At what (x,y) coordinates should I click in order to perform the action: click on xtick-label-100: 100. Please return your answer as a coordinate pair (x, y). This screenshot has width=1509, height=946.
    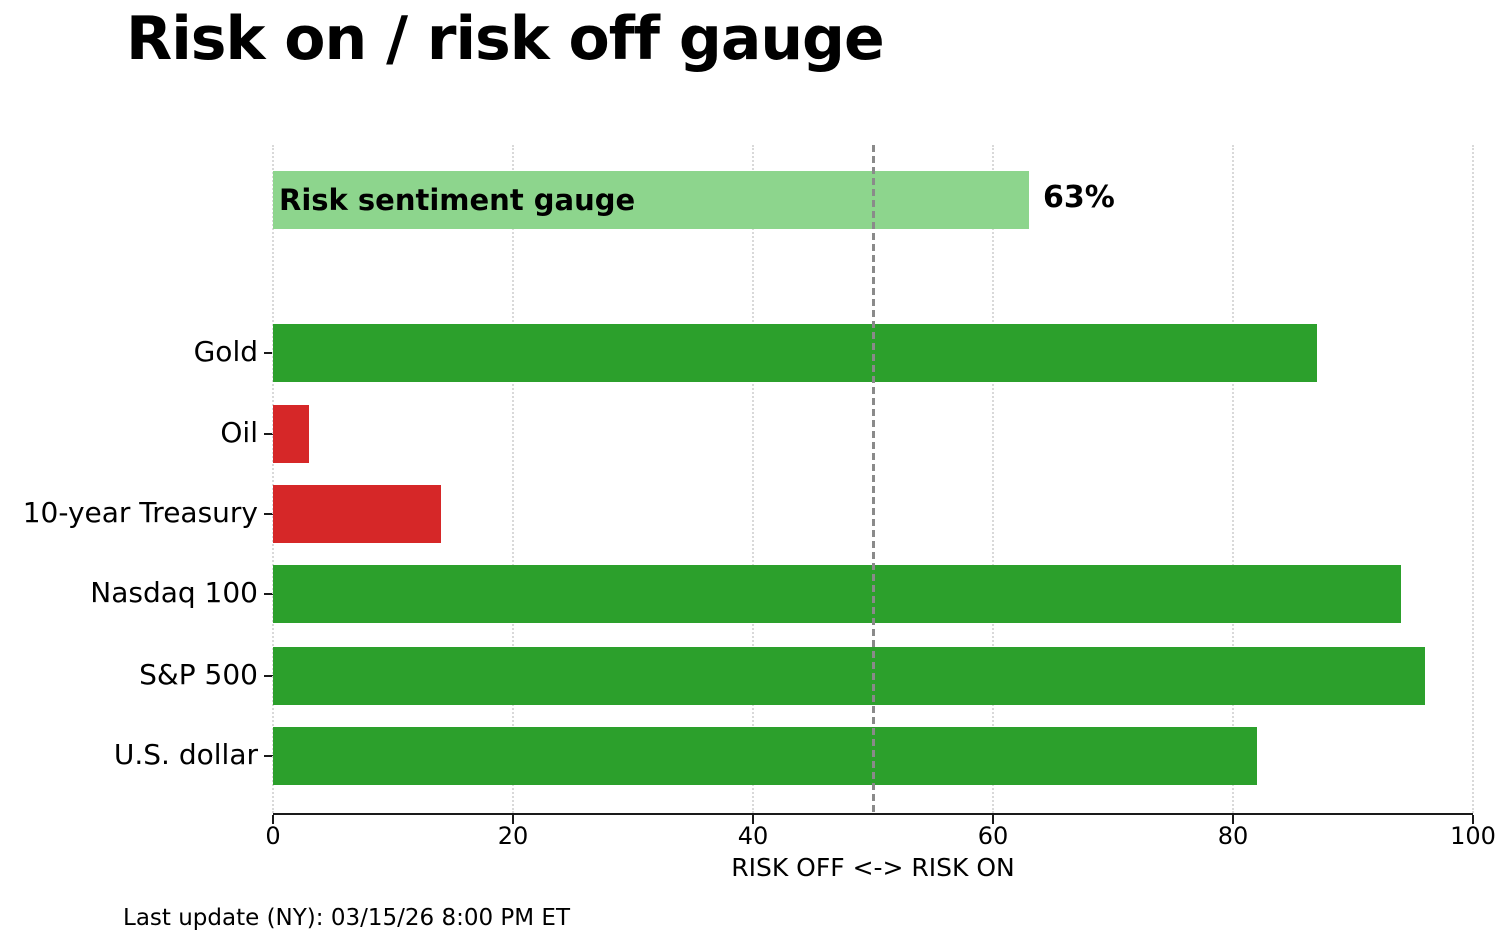
    Looking at the image, I should click on (1473, 836).